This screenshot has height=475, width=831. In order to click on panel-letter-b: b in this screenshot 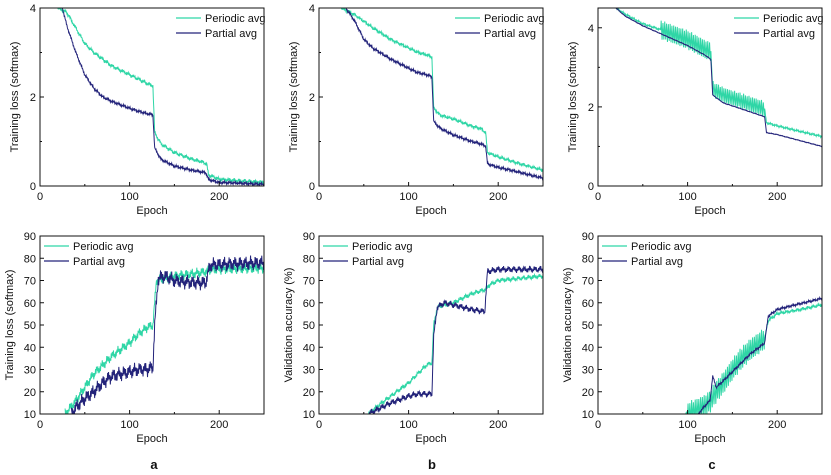, I will do `click(432, 464)`.